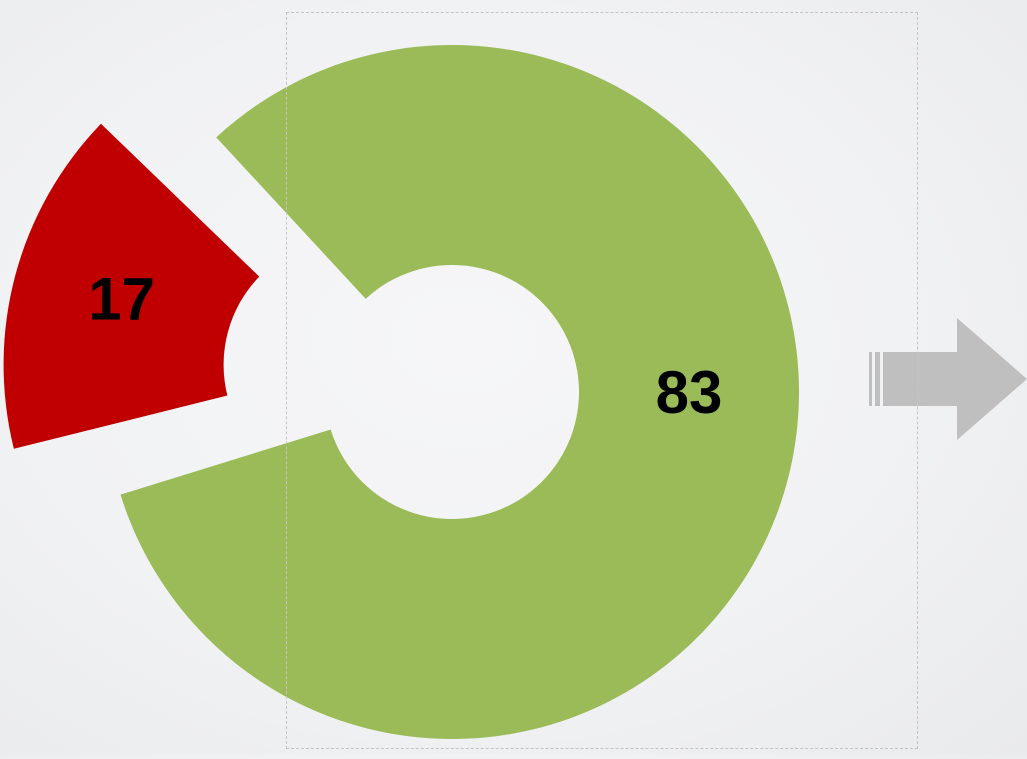  Describe the element at coordinates (121, 298) in the screenshot. I see `slice-label-17: 17` at that location.